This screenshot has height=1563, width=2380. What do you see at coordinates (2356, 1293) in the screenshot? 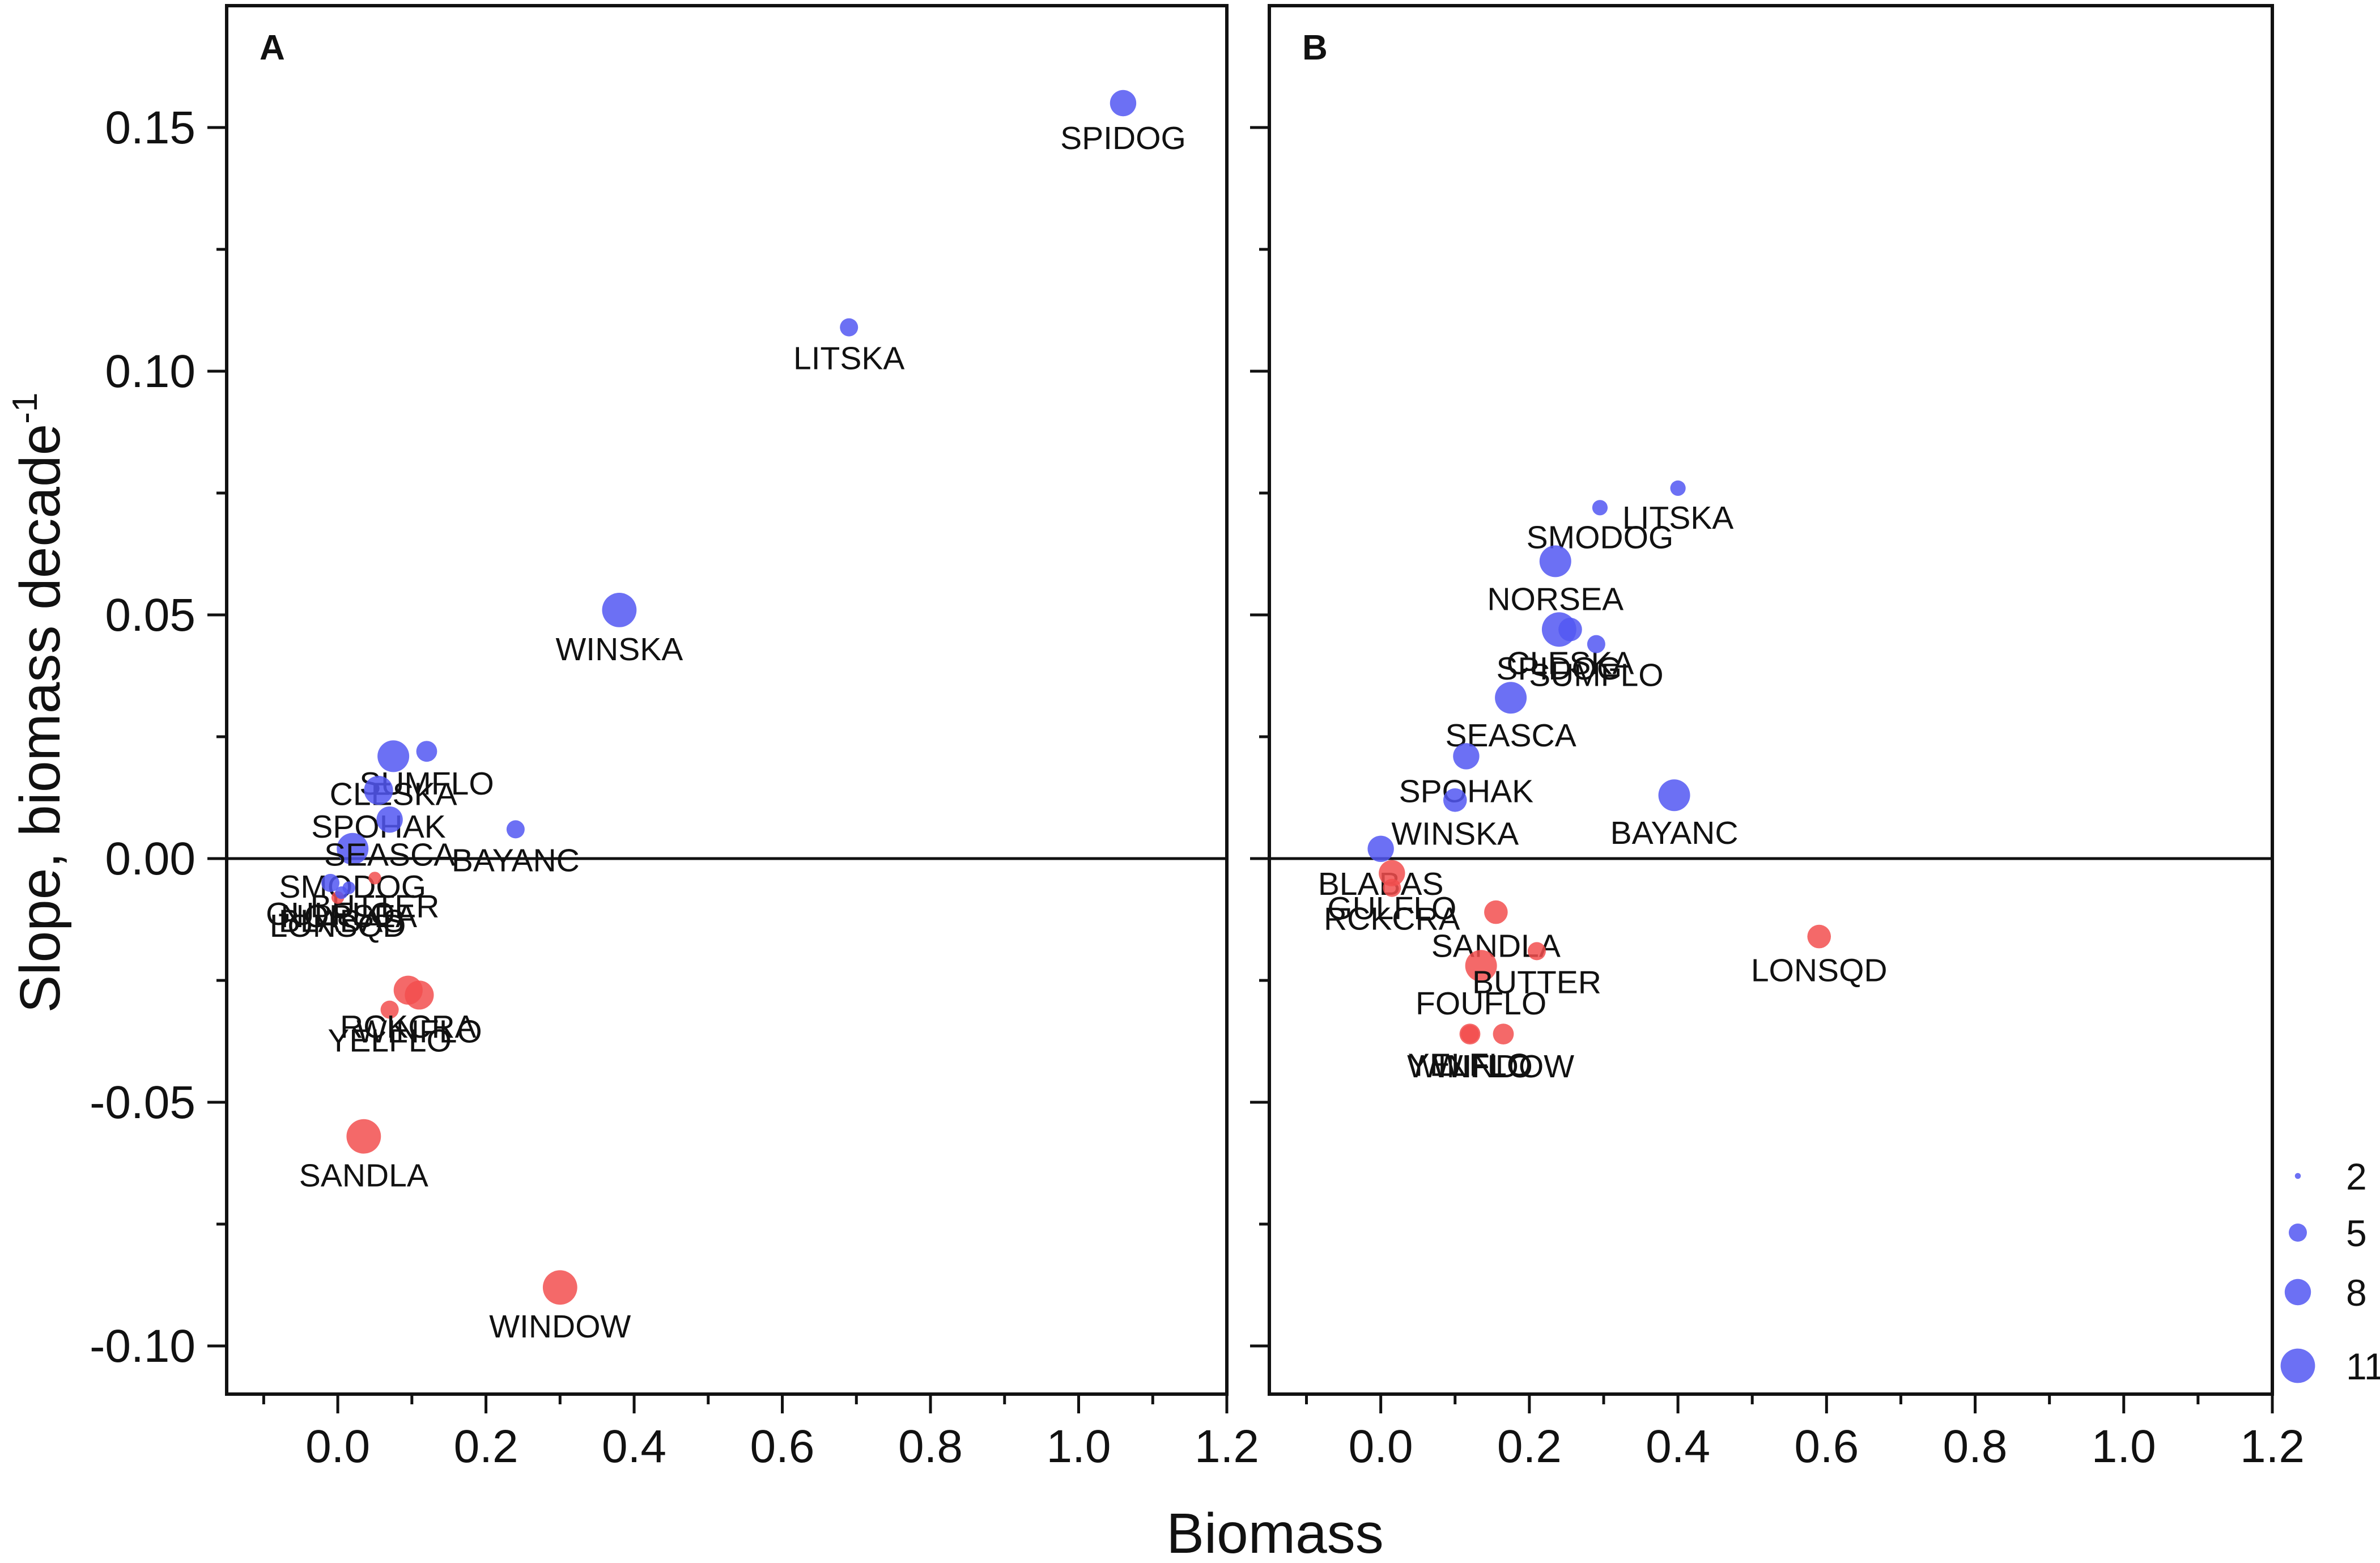
I see `legend-label: 8` at bounding box center [2356, 1293].